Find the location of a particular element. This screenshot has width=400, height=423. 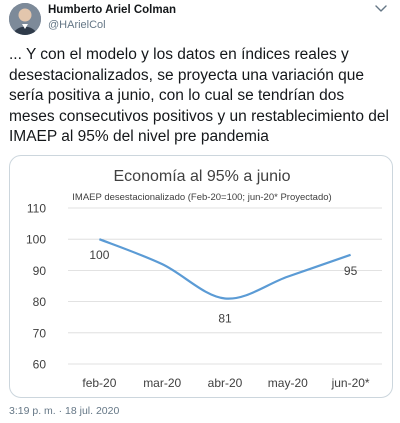

x-tick-label: feb-20 is located at coordinates (99, 383).